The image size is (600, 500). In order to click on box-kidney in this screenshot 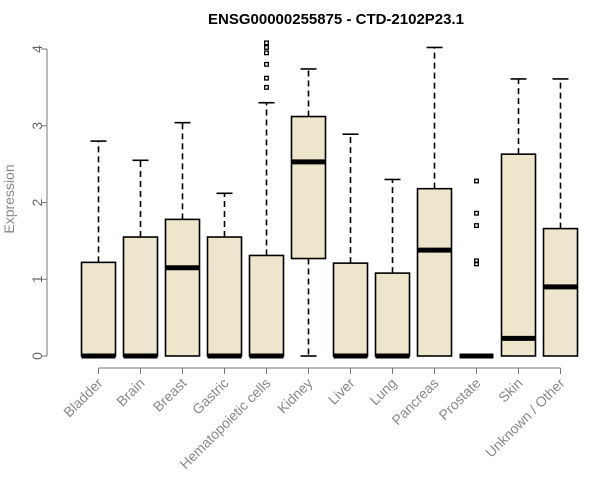, I will do `click(308, 212)`.